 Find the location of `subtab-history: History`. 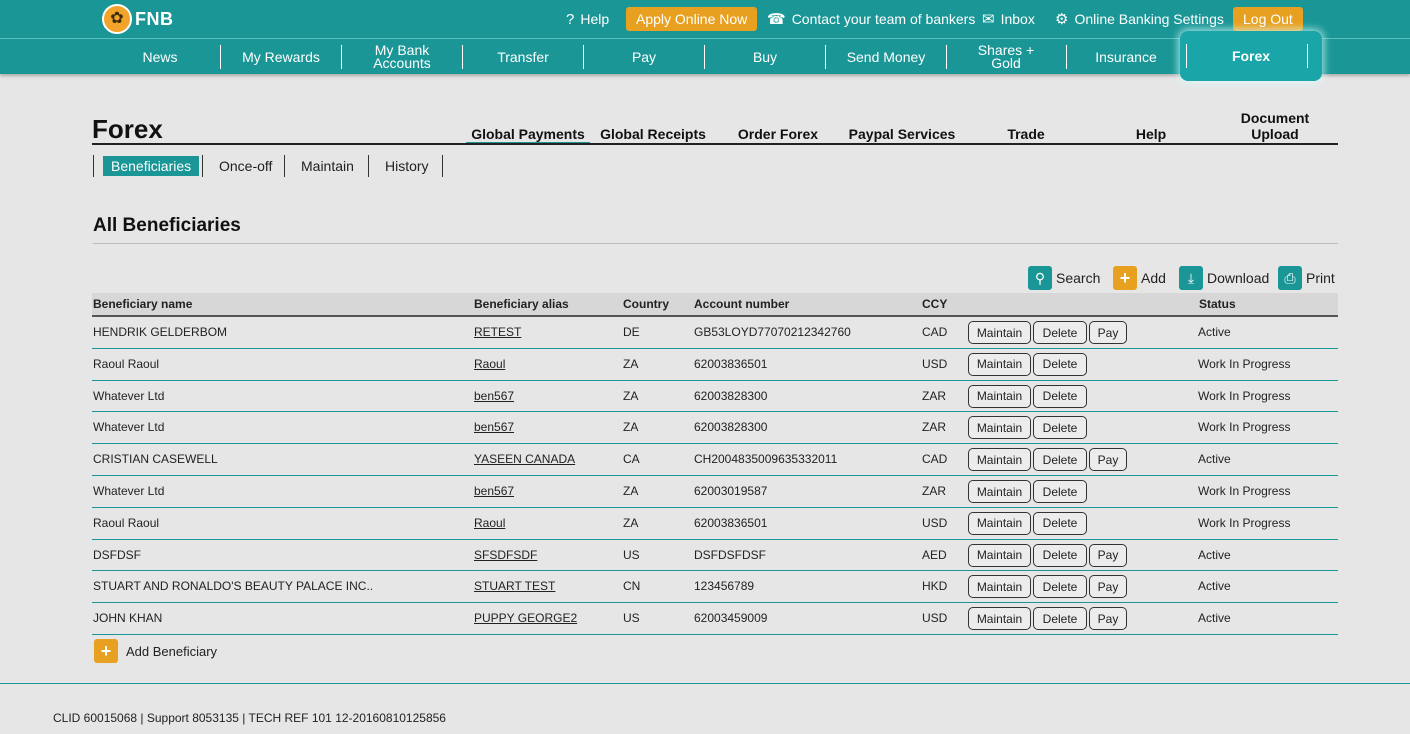

subtab-history: History is located at coordinates (407, 166).